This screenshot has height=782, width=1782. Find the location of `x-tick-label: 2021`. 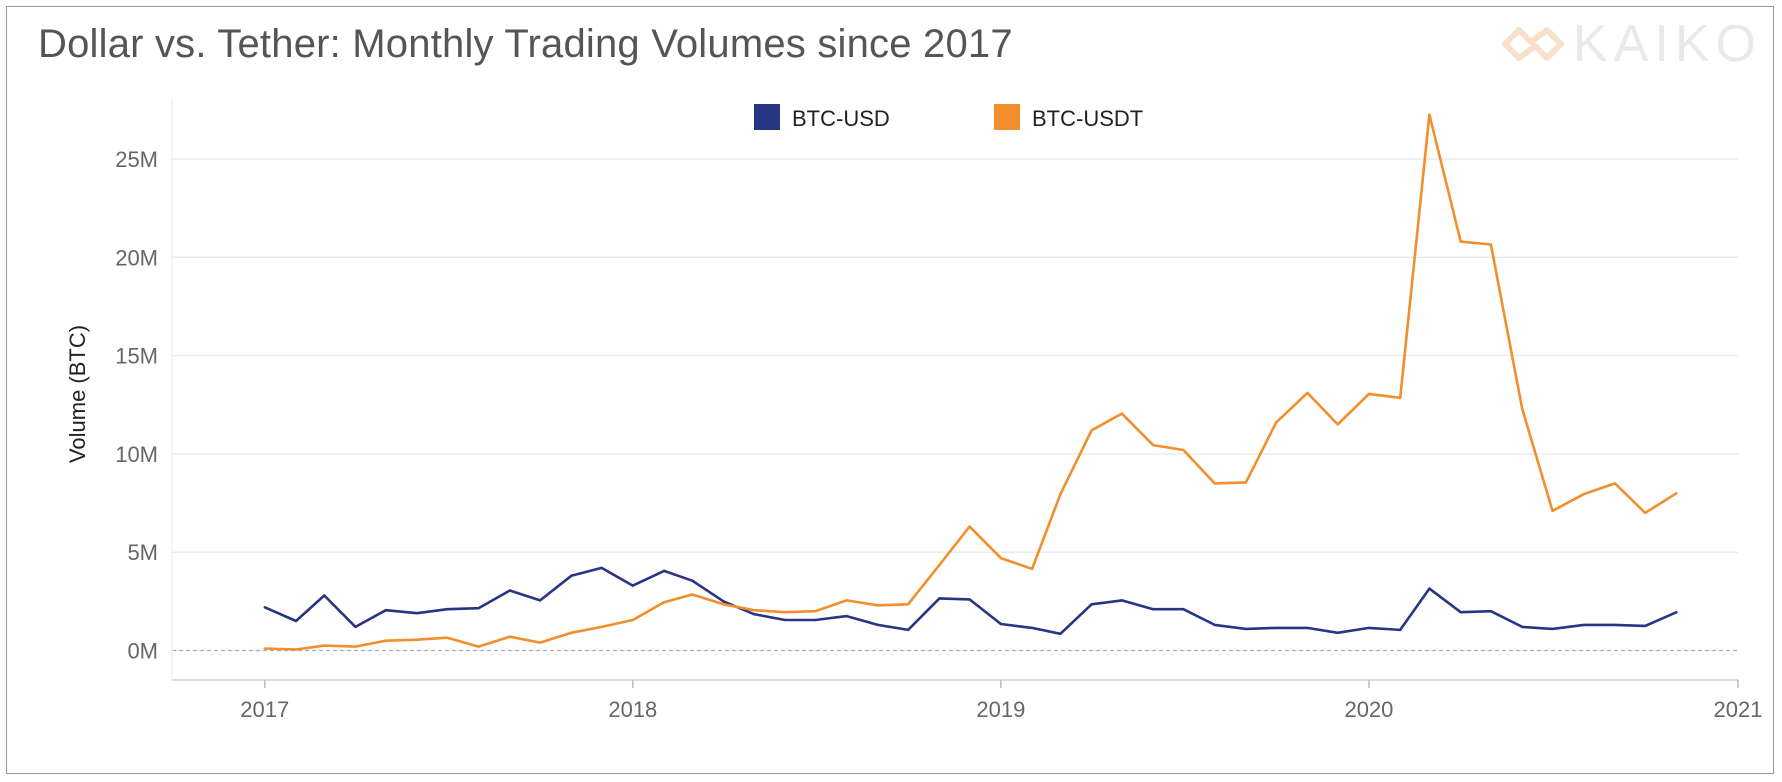

x-tick-label: 2021 is located at coordinates (1738, 709).